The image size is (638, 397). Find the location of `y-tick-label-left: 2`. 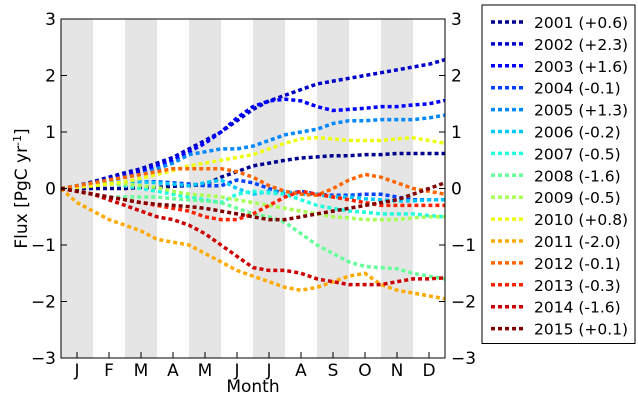

y-tick-label-left: 2 is located at coordinates (50, 77).